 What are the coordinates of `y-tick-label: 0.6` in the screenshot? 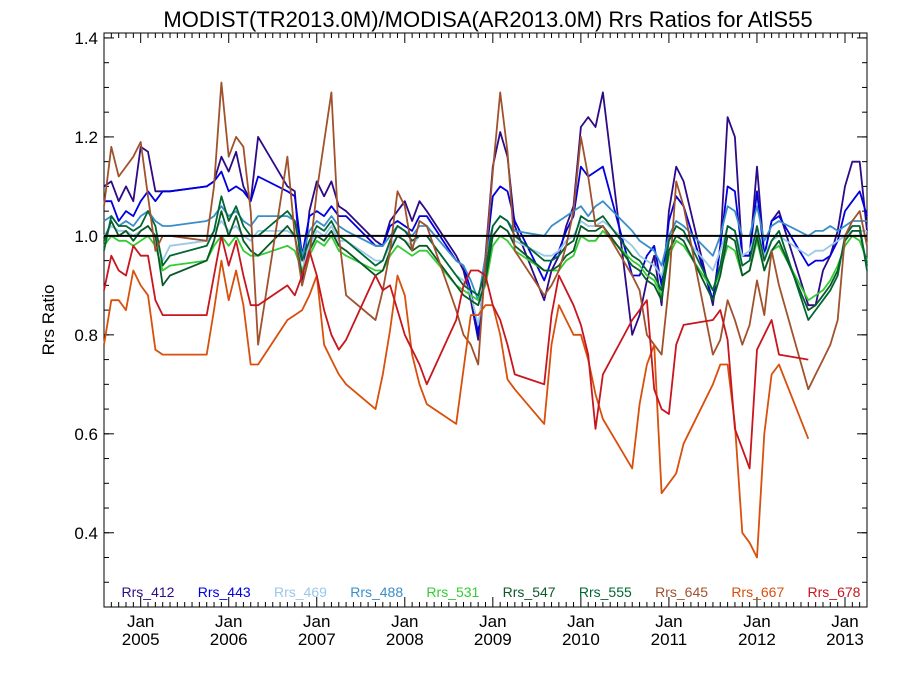 It's located at (86, 434).